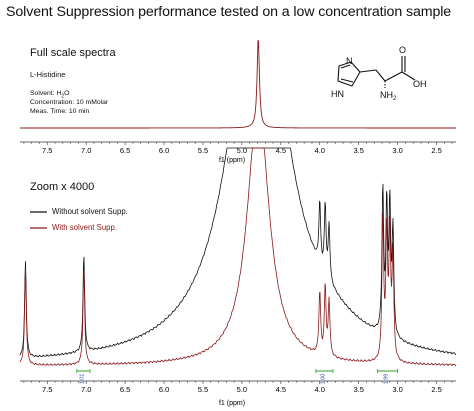 The height and width of the screenshot is (411, 474). What do you see at coordinates (82, 379) in the screenshot?
I see `integral-value-label: 1.01` at bounding box center [82, 379].